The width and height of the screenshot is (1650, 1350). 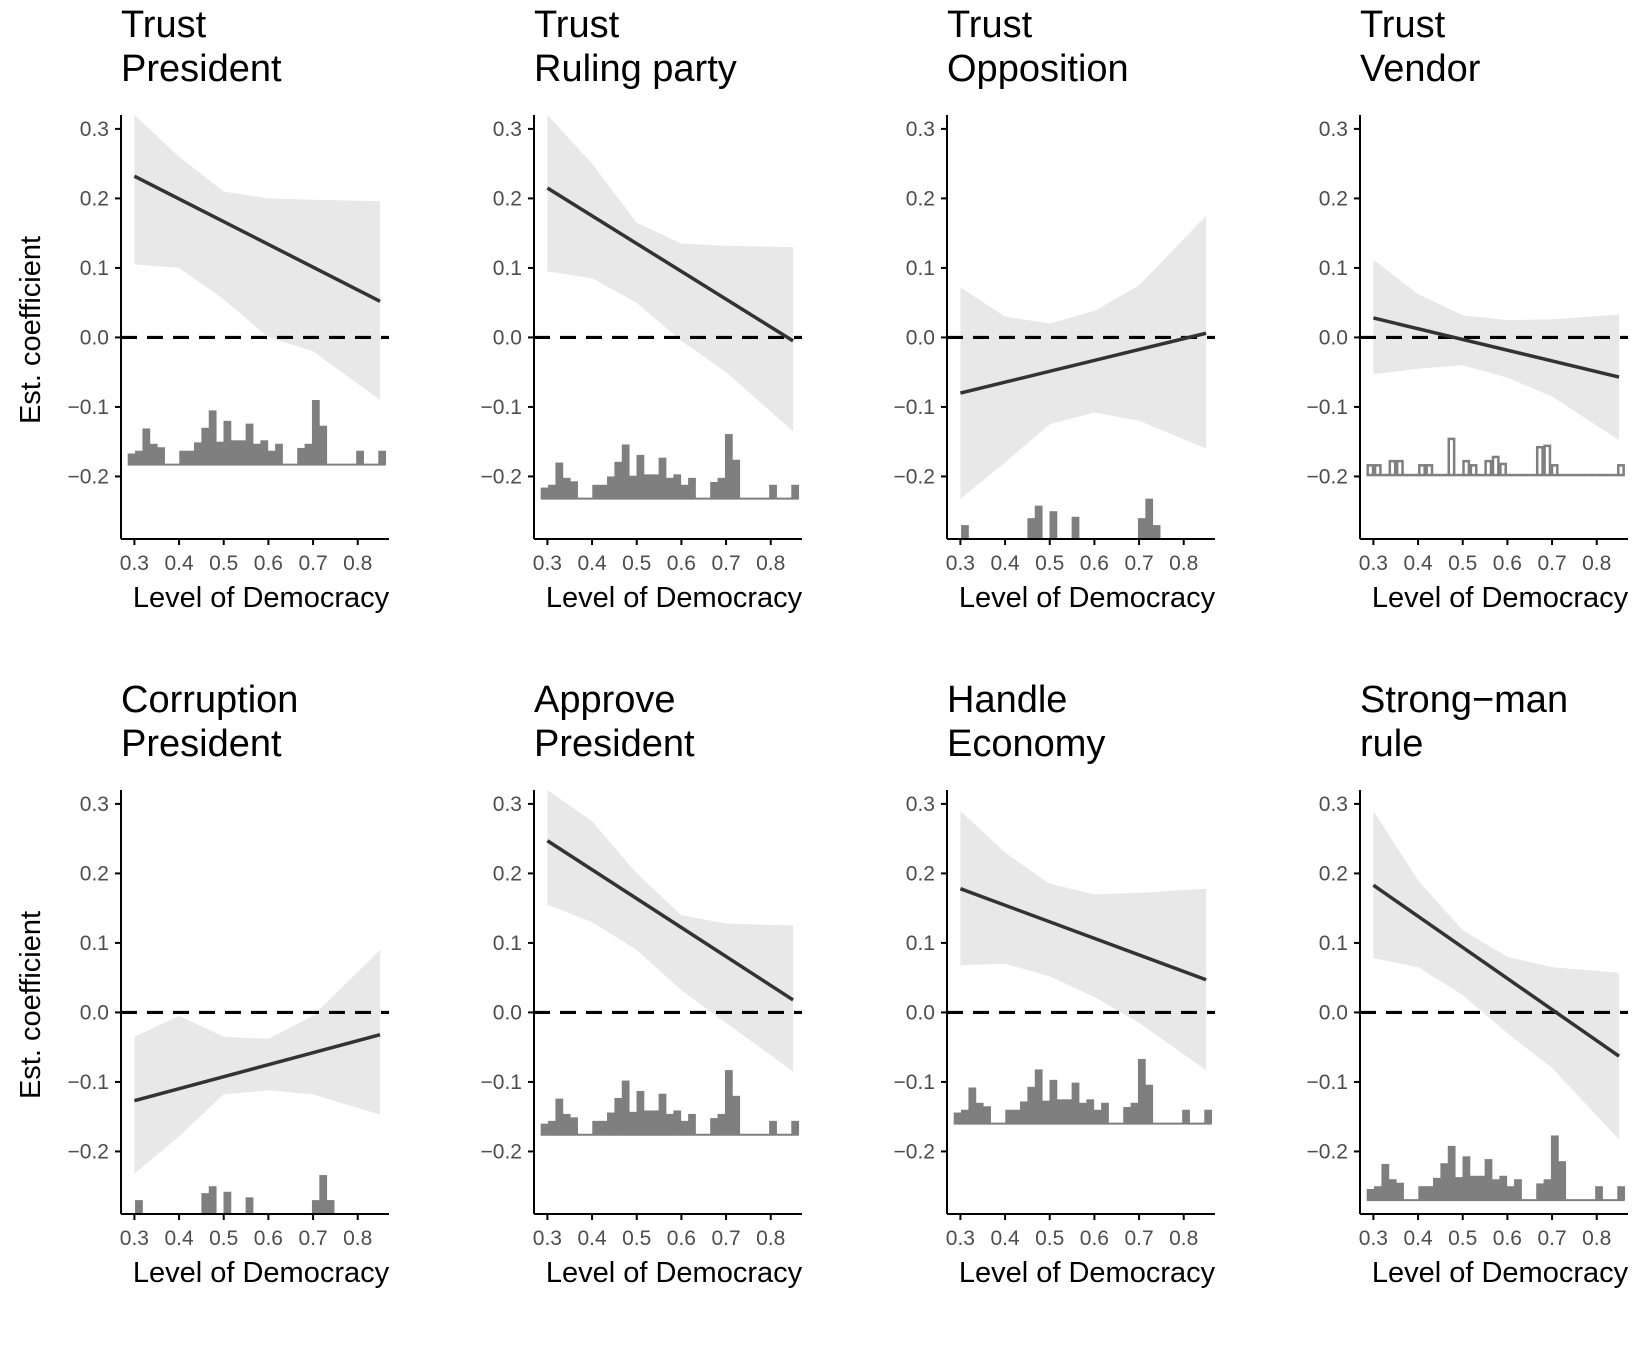 I want to click on panel-title-line-2: President, so click(x=201, y=69).